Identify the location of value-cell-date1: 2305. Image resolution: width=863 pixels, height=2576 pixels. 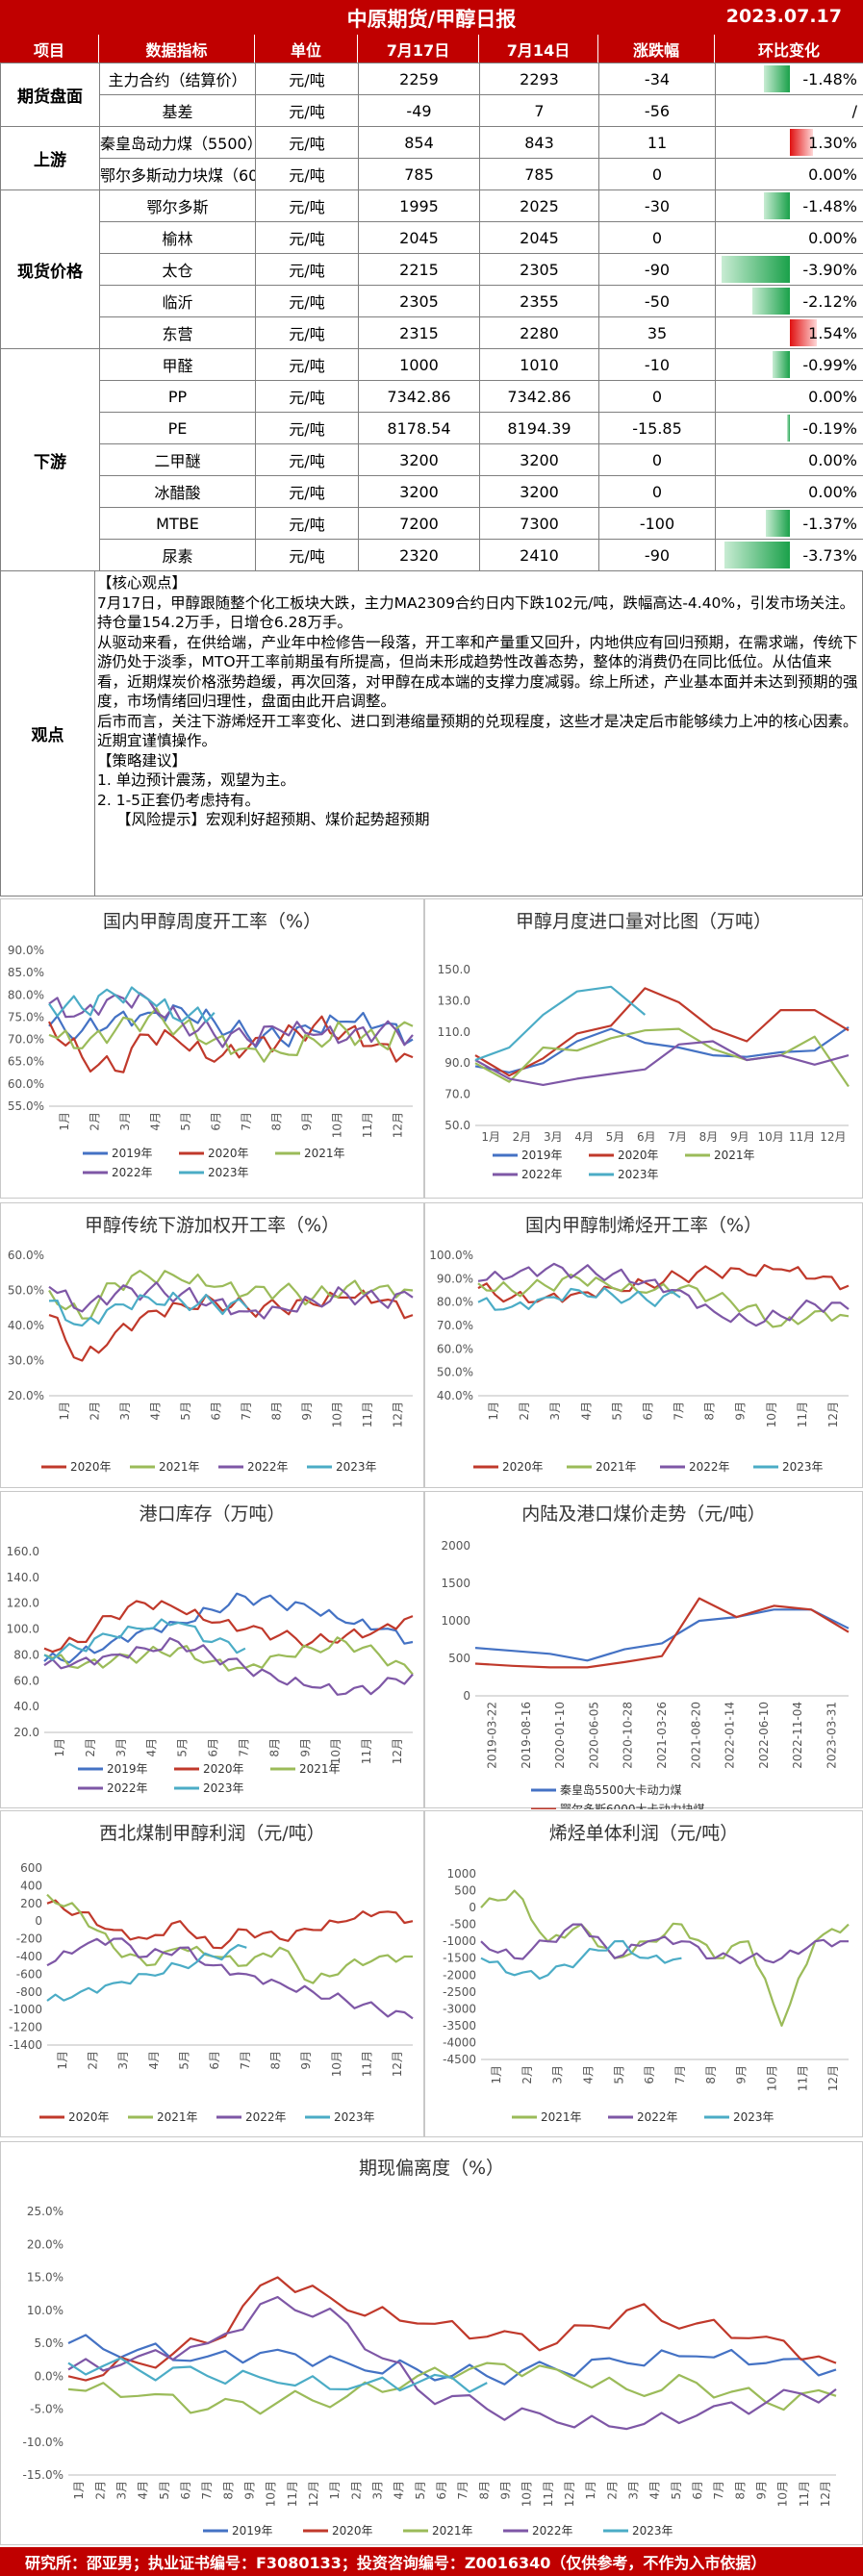
(419, 301).